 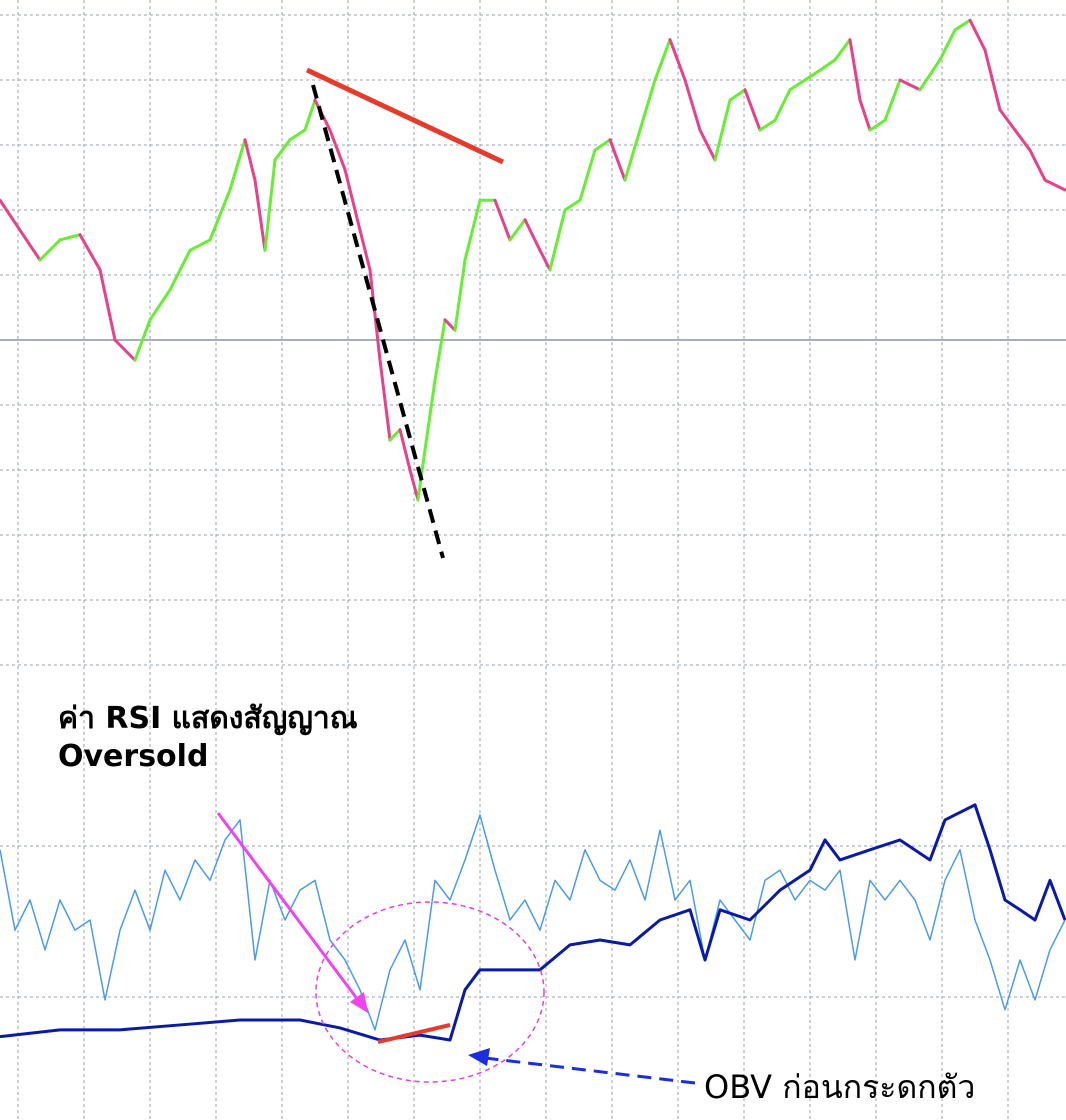 I want to click on trend-line, so click(x=378, y=321).